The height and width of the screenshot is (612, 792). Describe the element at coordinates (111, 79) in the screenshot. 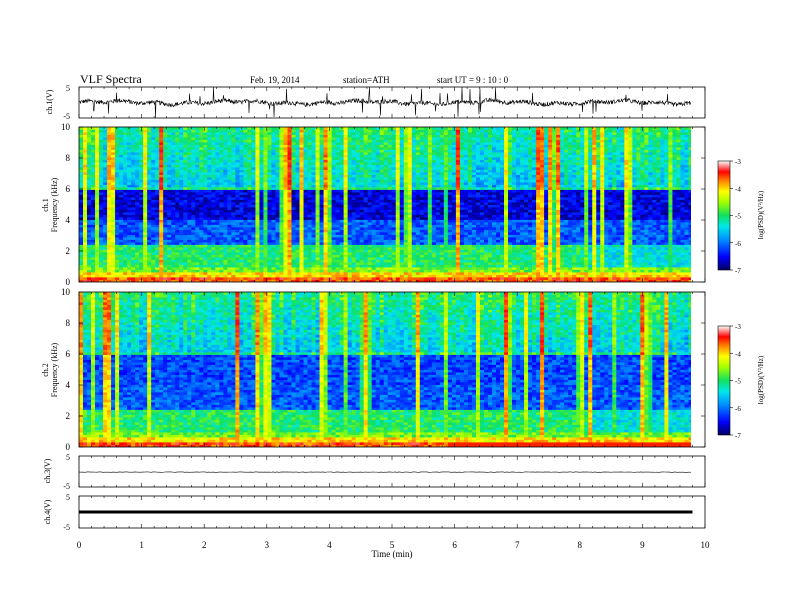

I see `figure-title: VLF Spectra` at that location.